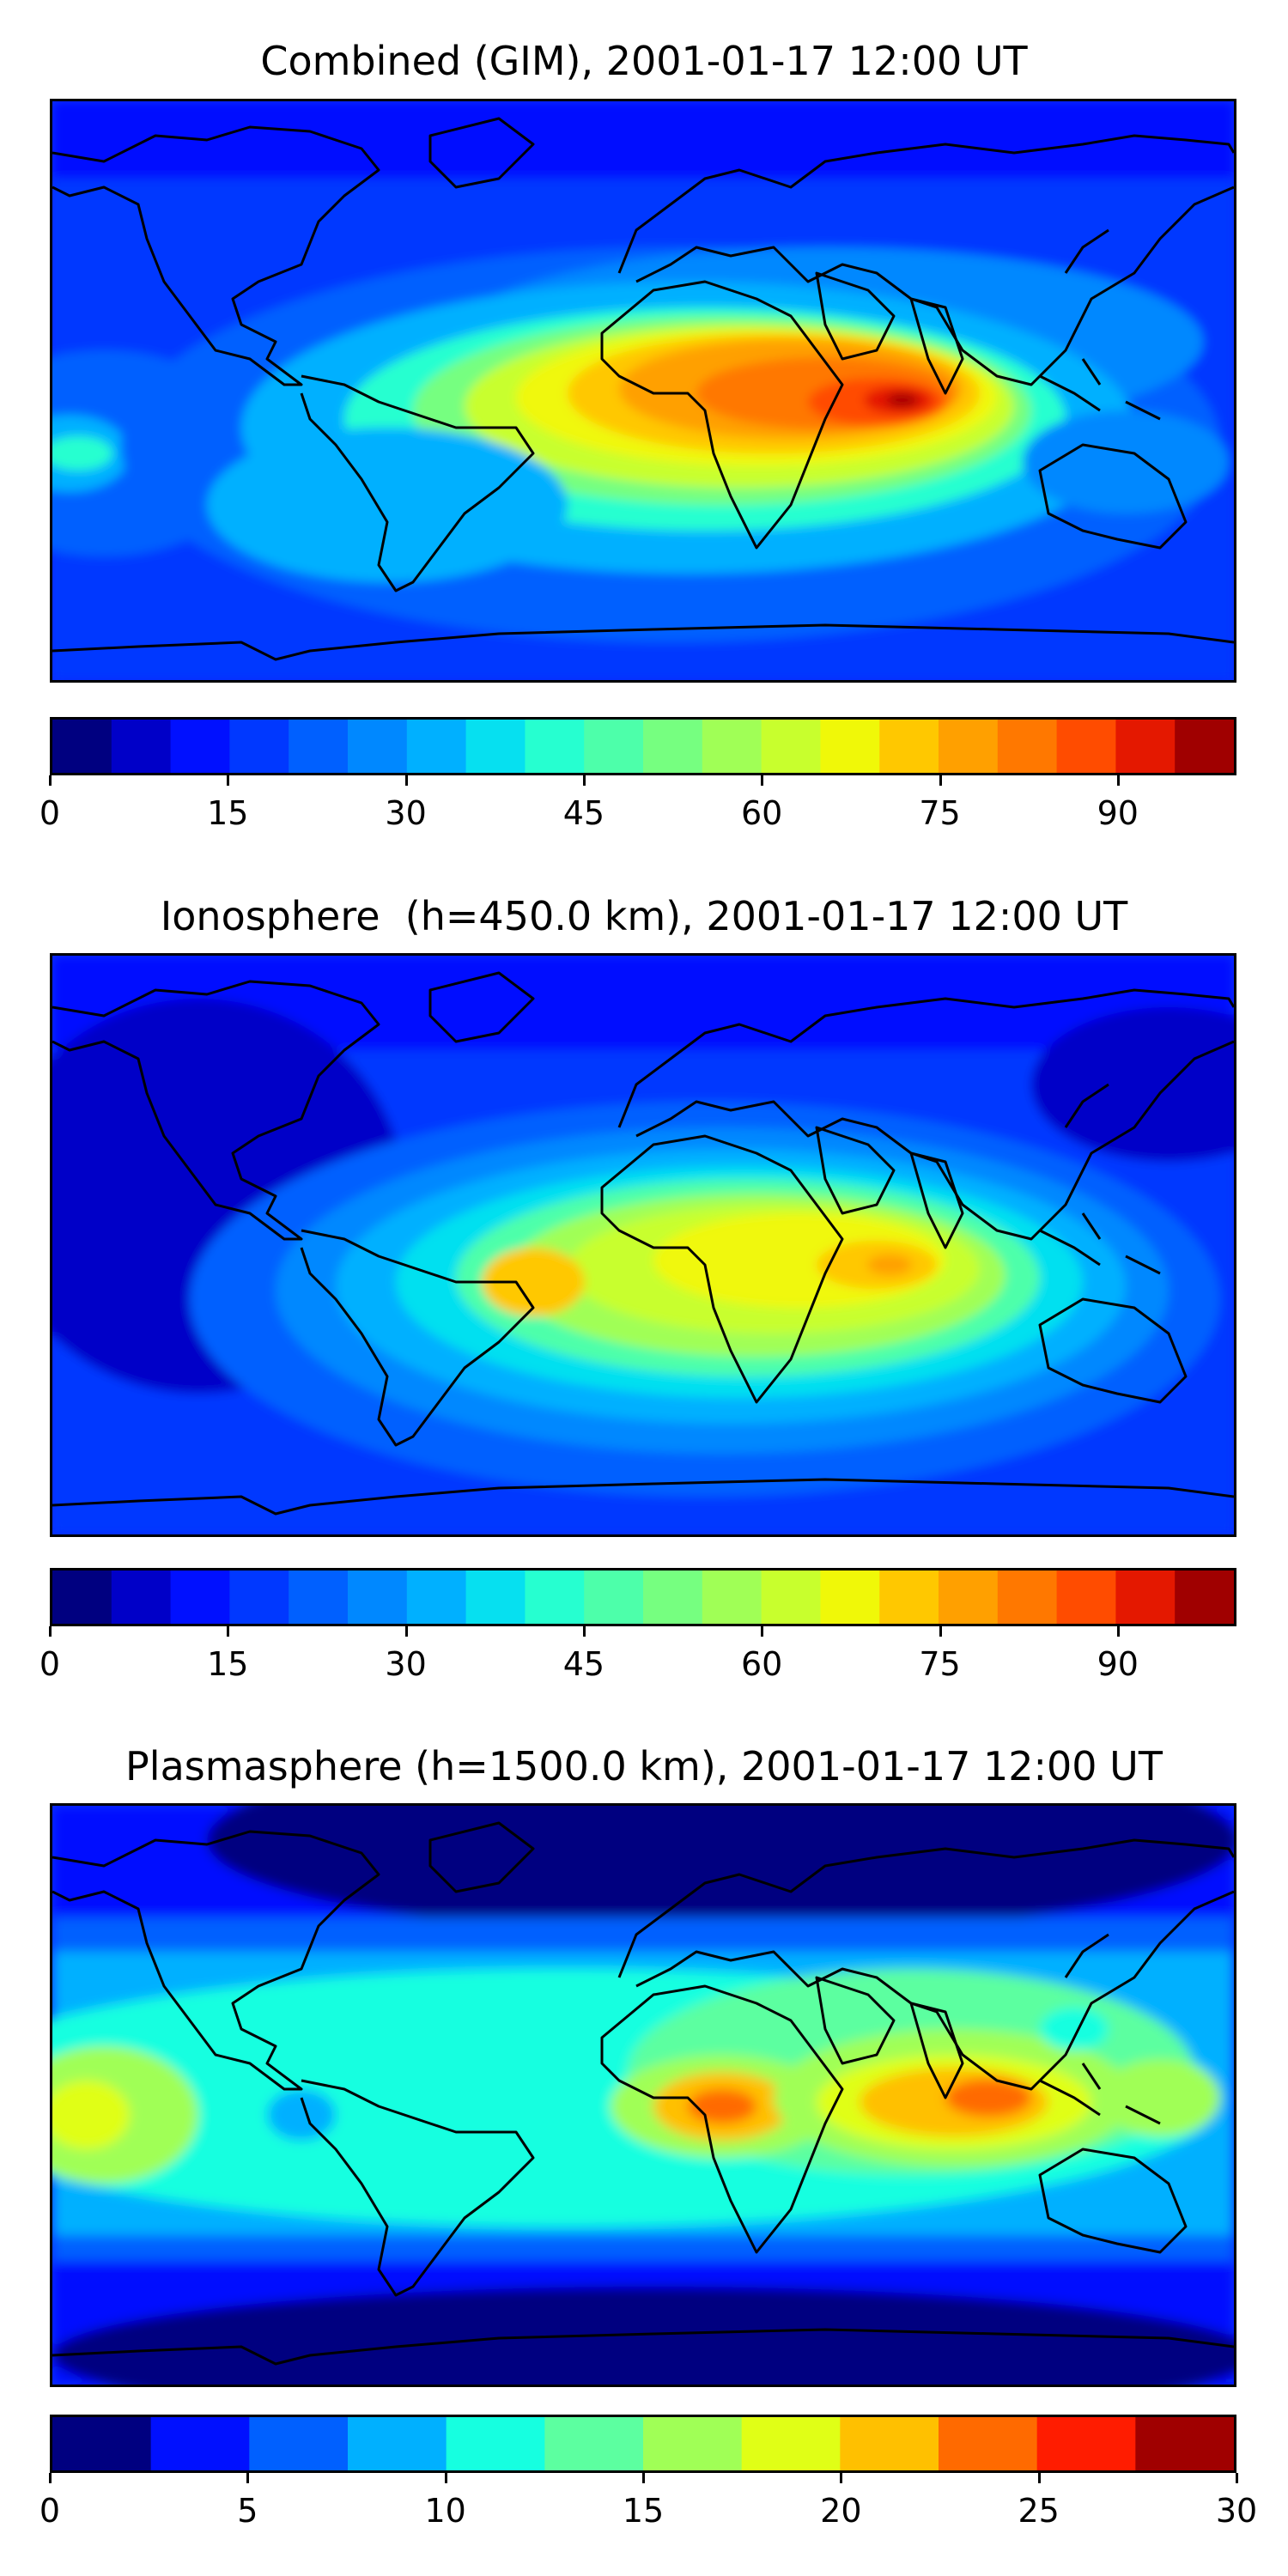 The width and height of the screenshot is (1288, 2576). I want to click on colorbar-plasmasphere, so click(643, 2444).